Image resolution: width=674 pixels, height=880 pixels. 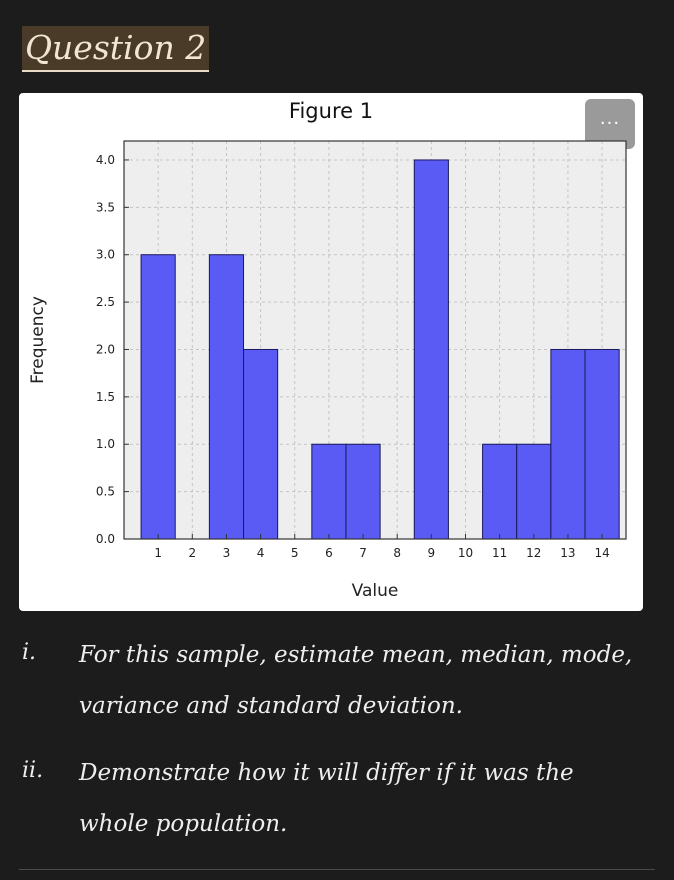 I want to click on x-tick-label: 9, so click(x=432, y=553).